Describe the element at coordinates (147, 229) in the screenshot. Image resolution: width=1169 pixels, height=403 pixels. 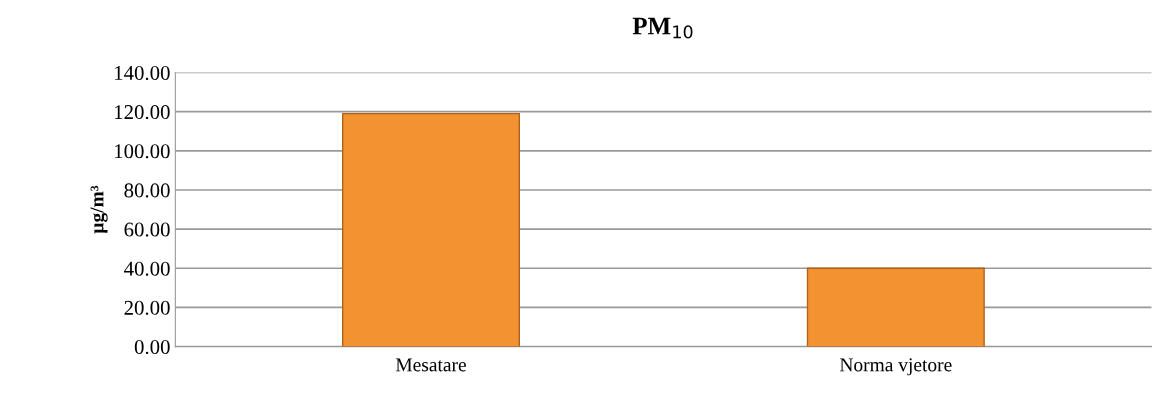
I see `y-tick-label: 60.00` at that location.